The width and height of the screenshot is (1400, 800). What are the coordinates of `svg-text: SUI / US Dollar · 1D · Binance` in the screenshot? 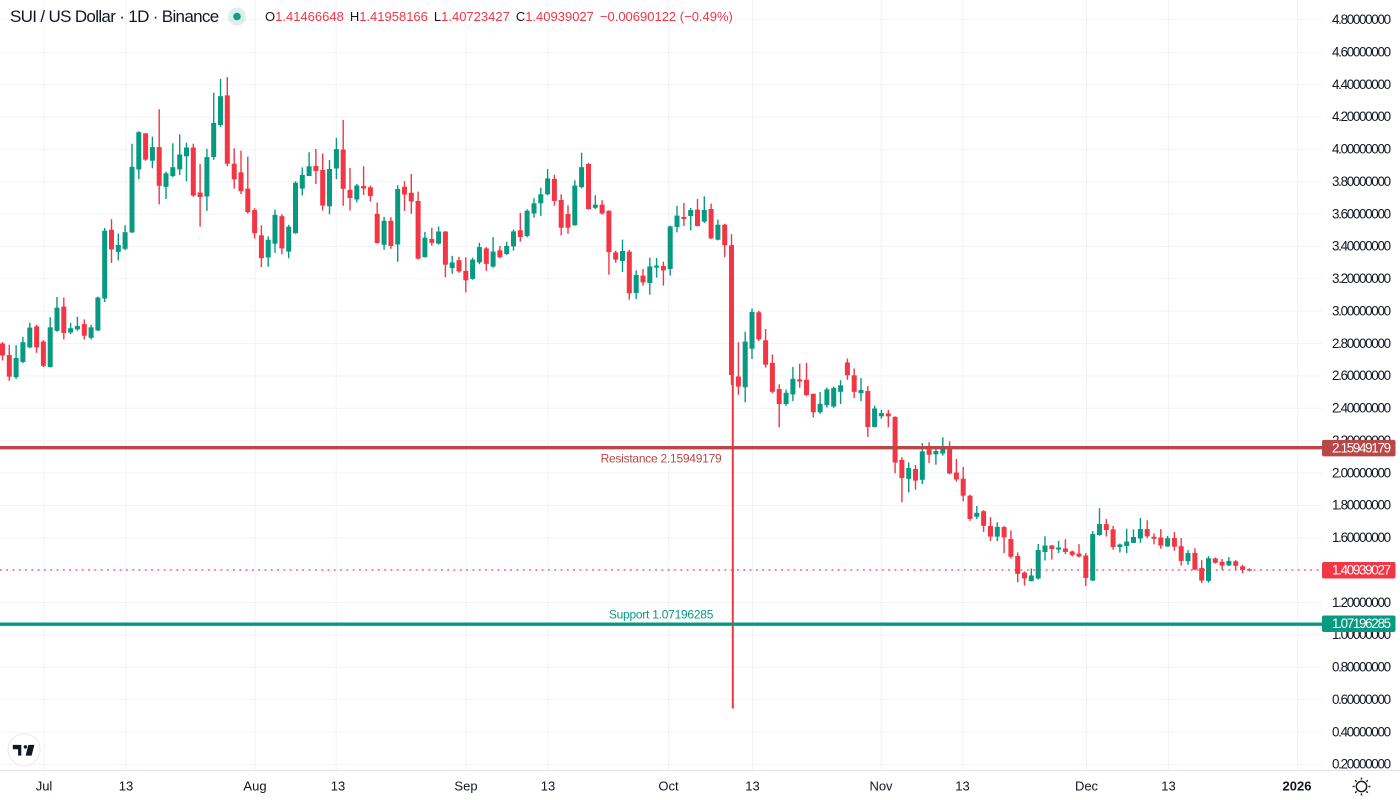 It's located at (114, 16).